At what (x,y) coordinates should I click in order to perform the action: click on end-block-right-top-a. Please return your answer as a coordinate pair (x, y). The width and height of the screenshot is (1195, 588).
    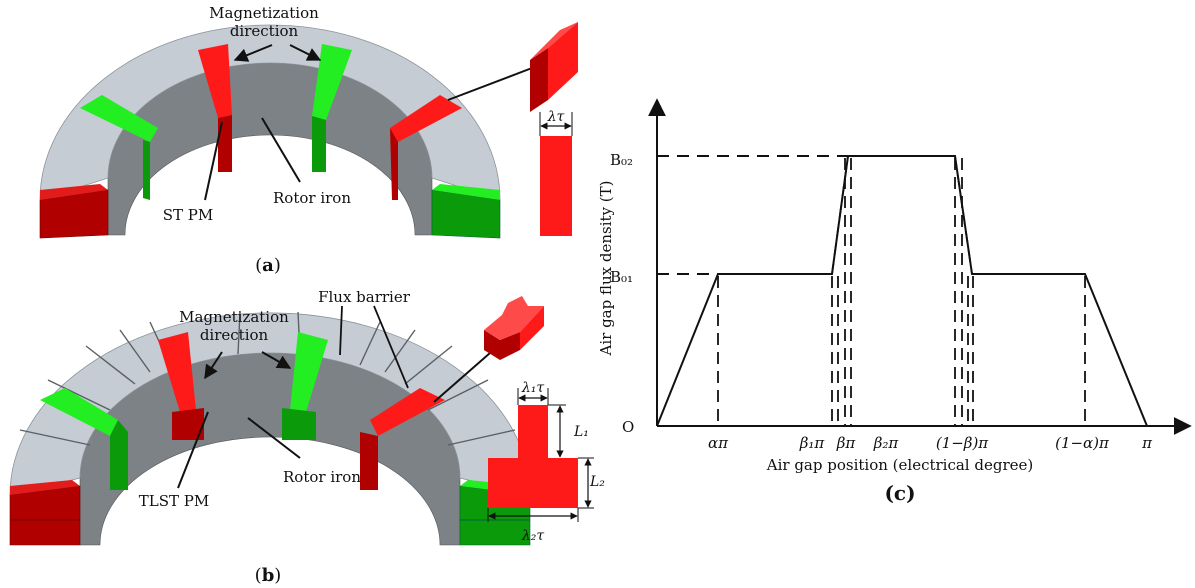
    Looking at the image, I should click on (466, 192).